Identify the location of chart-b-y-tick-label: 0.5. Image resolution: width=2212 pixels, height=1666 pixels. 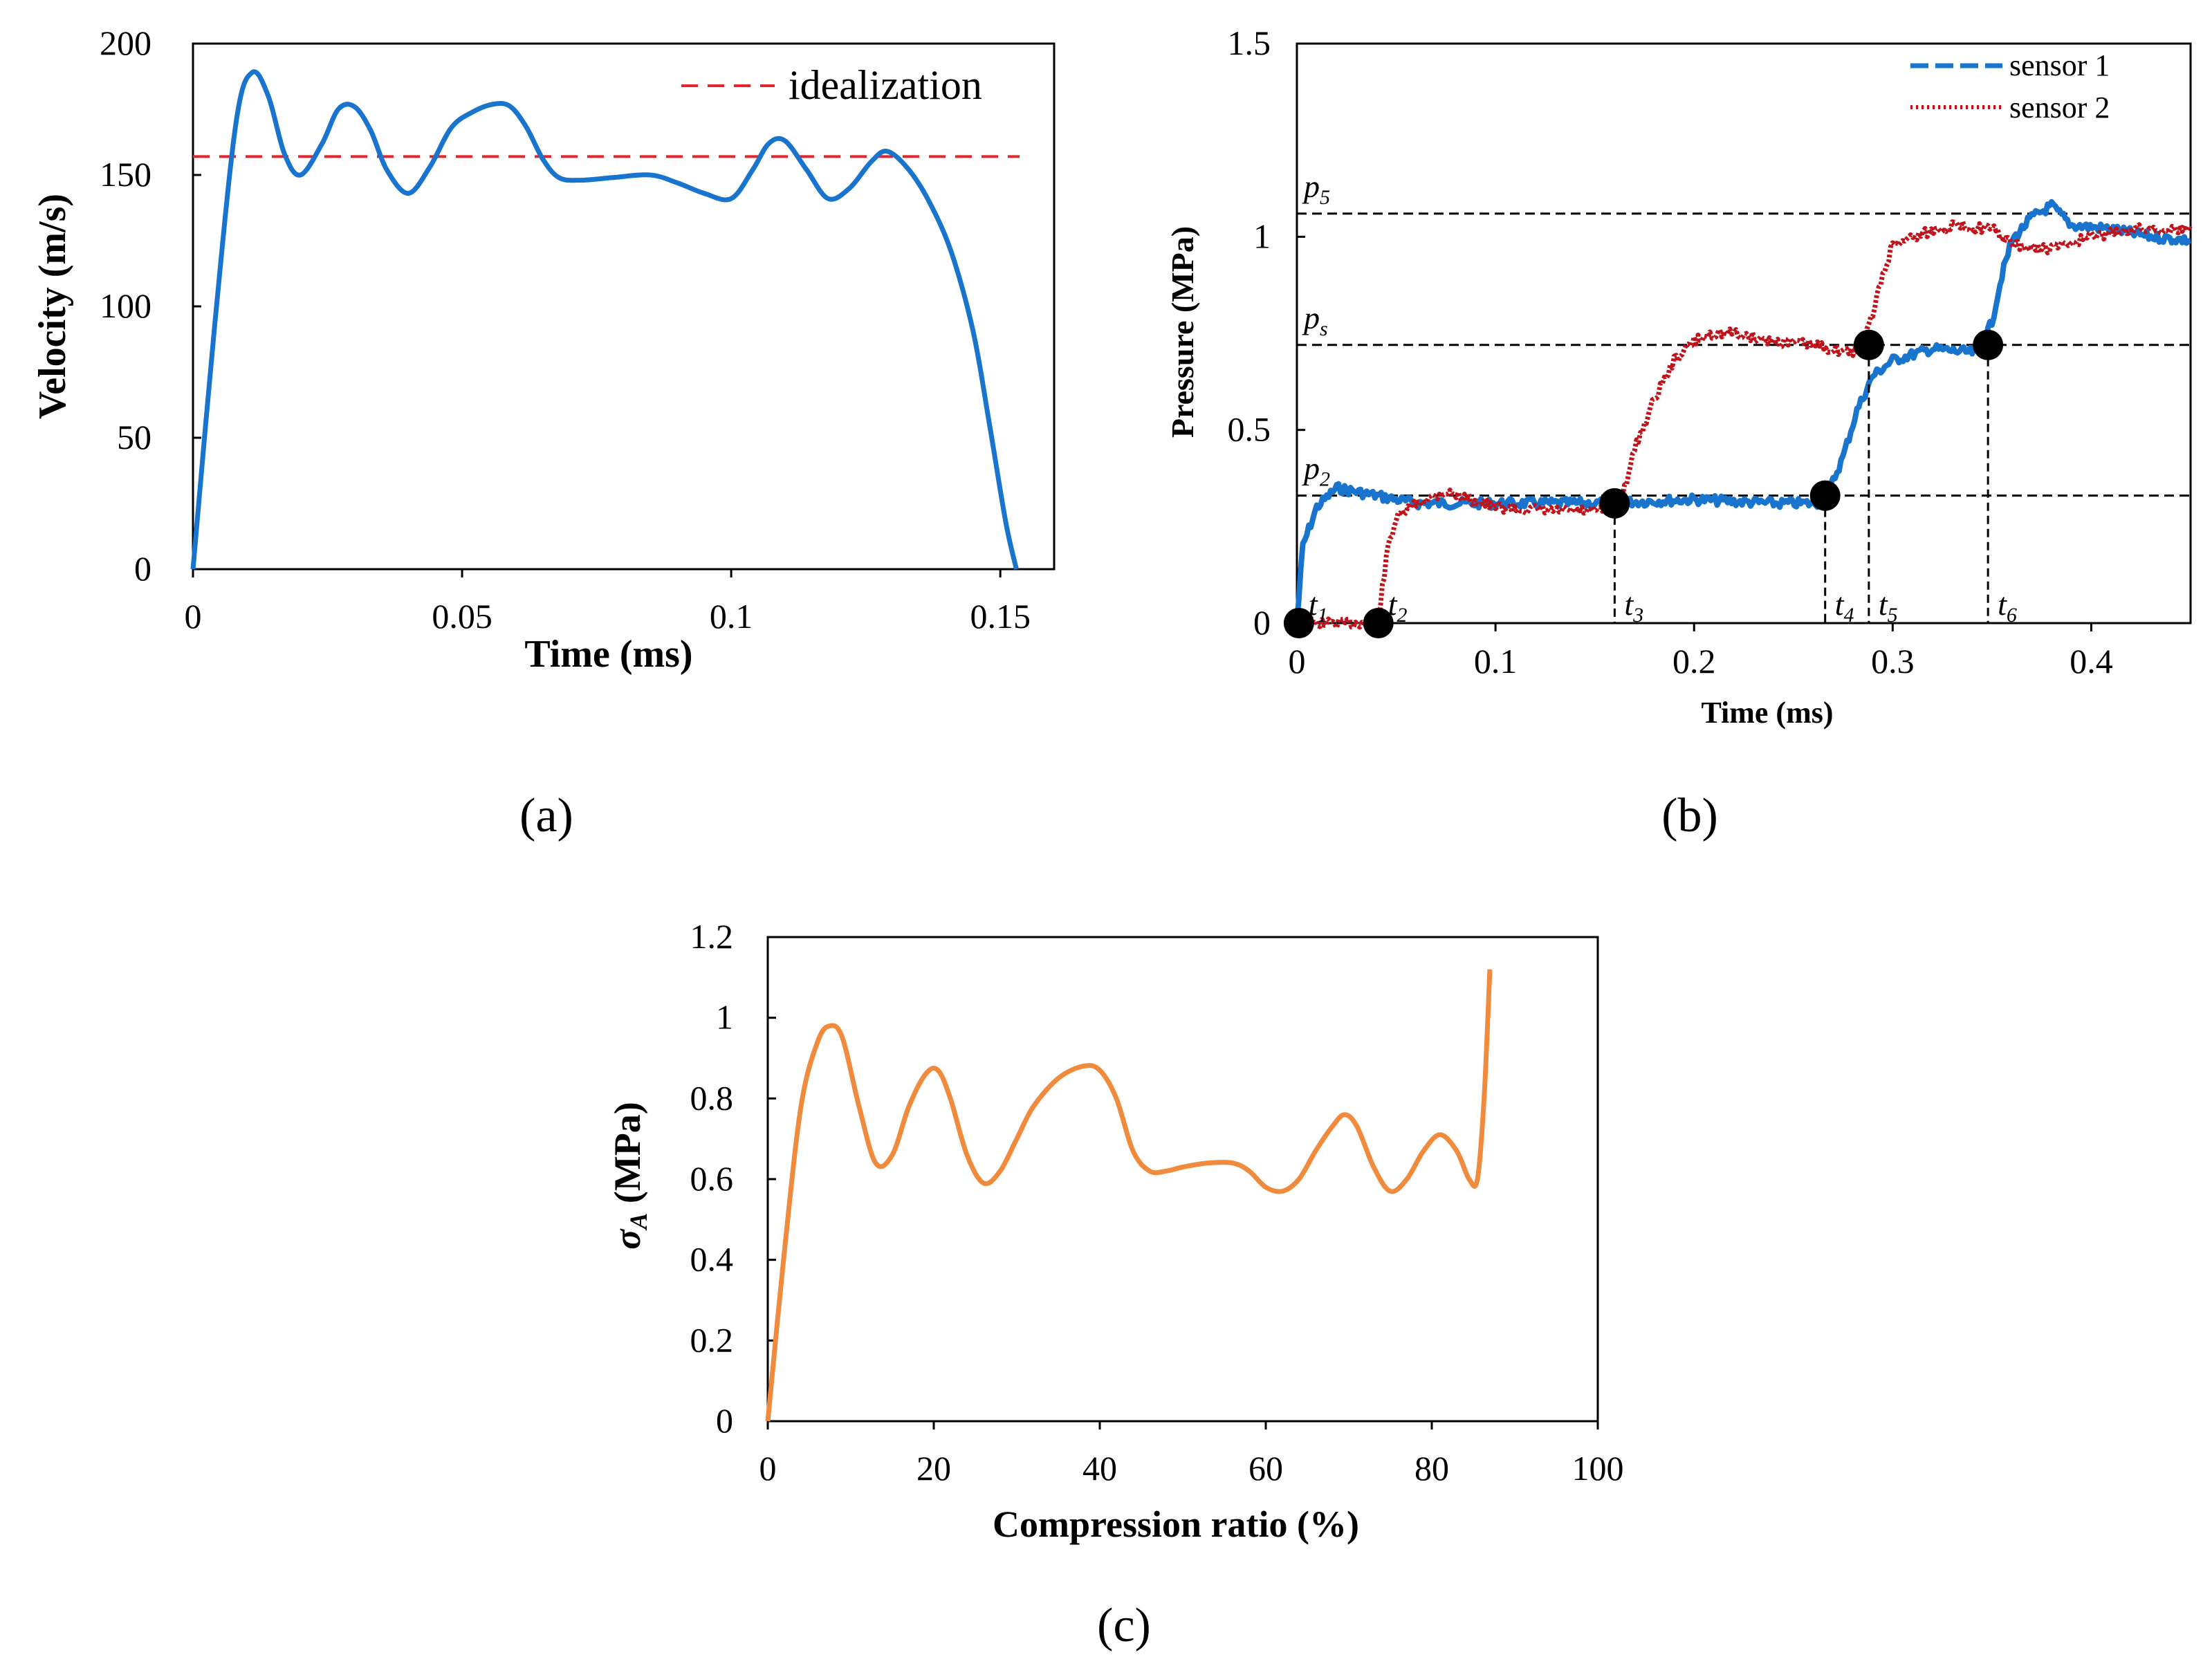
(1250, 429).